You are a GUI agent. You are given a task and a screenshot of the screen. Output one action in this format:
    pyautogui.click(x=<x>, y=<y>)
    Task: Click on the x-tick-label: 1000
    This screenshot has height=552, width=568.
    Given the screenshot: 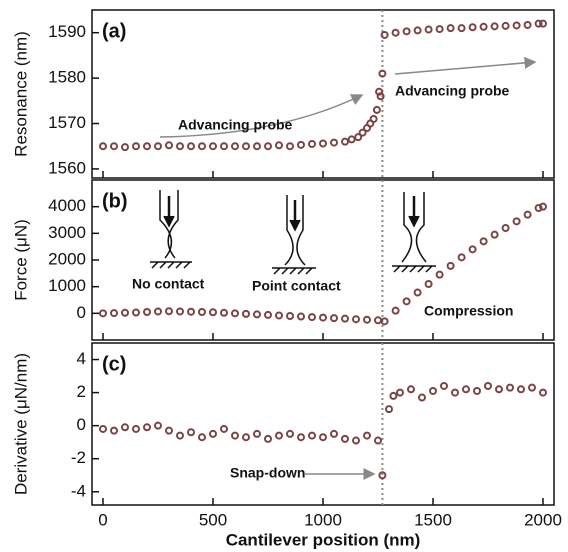 What is the action you would take?
    pyautogui.click(x=323, y=519)
    